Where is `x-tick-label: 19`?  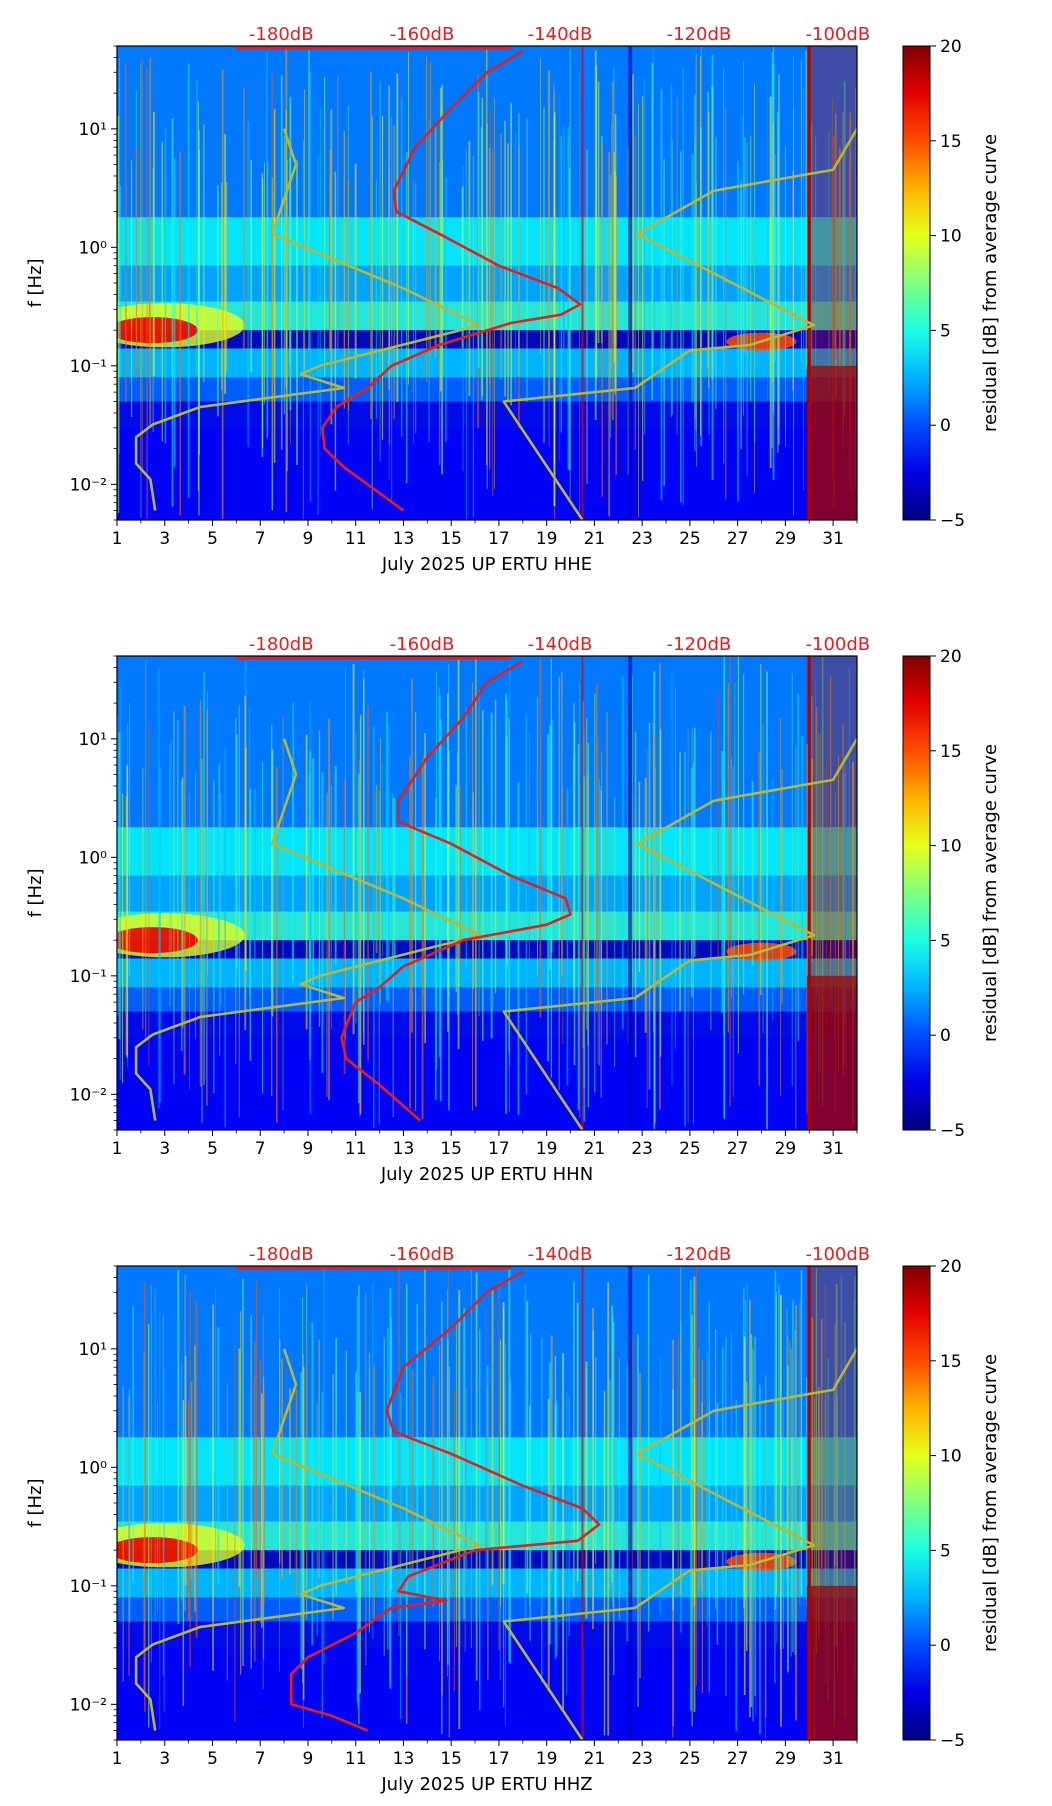 x-tick-label: 19 is located at coordinates (547, 539).